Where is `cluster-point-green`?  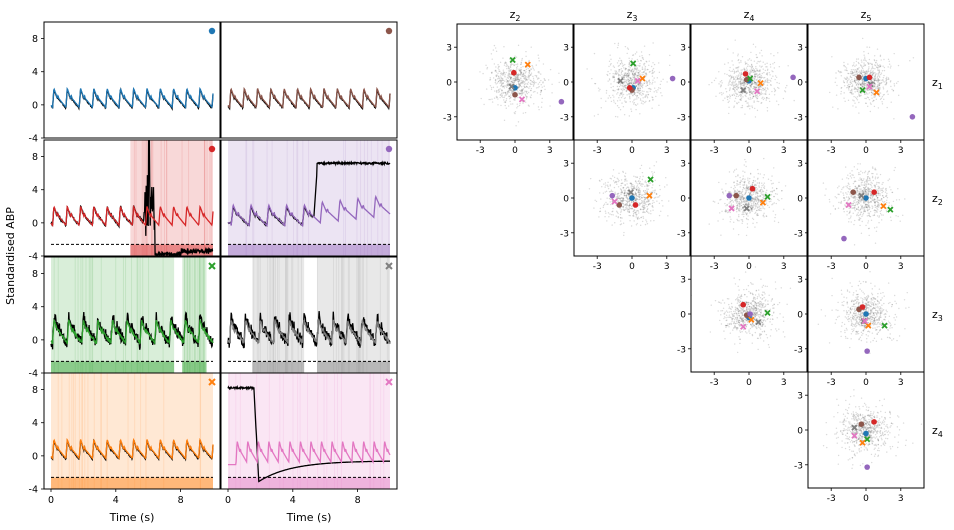 cluster-point-green is located at coordinates (512, 60).